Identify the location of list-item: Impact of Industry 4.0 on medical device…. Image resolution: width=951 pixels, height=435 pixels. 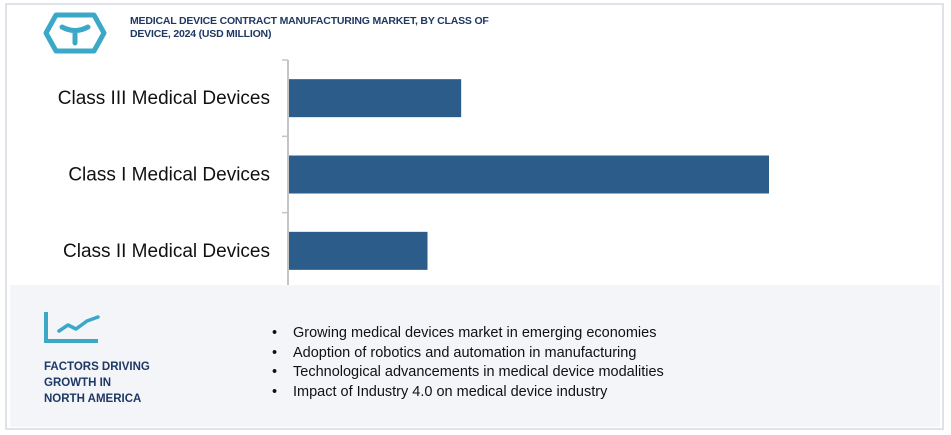
(468, 393).